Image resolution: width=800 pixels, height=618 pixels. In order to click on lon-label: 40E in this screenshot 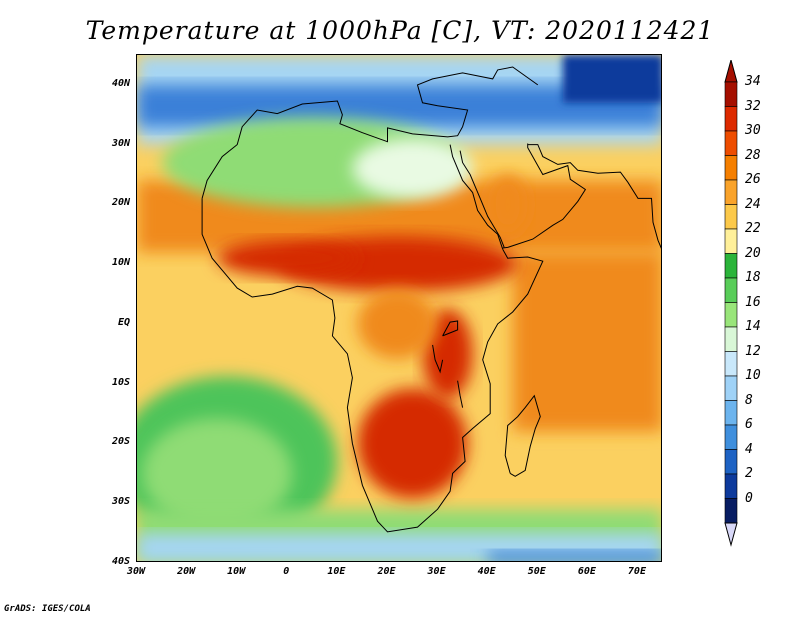, I will do `click(486, 571)`.